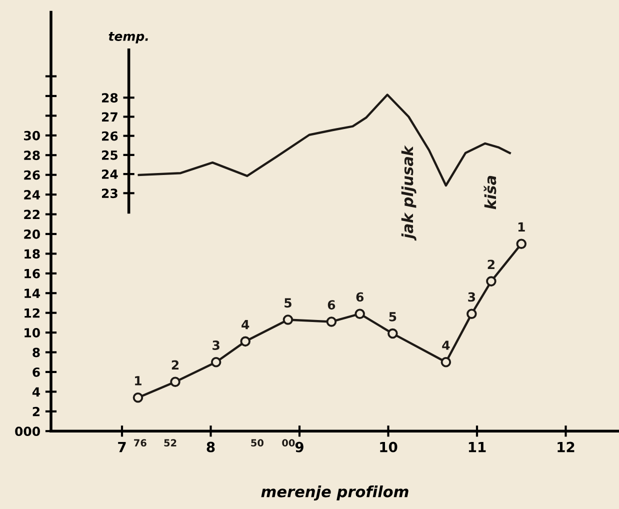 The width and height of the screenshot is (619, 509). I want to click on y-tick-label: 4, so click(36, 391).